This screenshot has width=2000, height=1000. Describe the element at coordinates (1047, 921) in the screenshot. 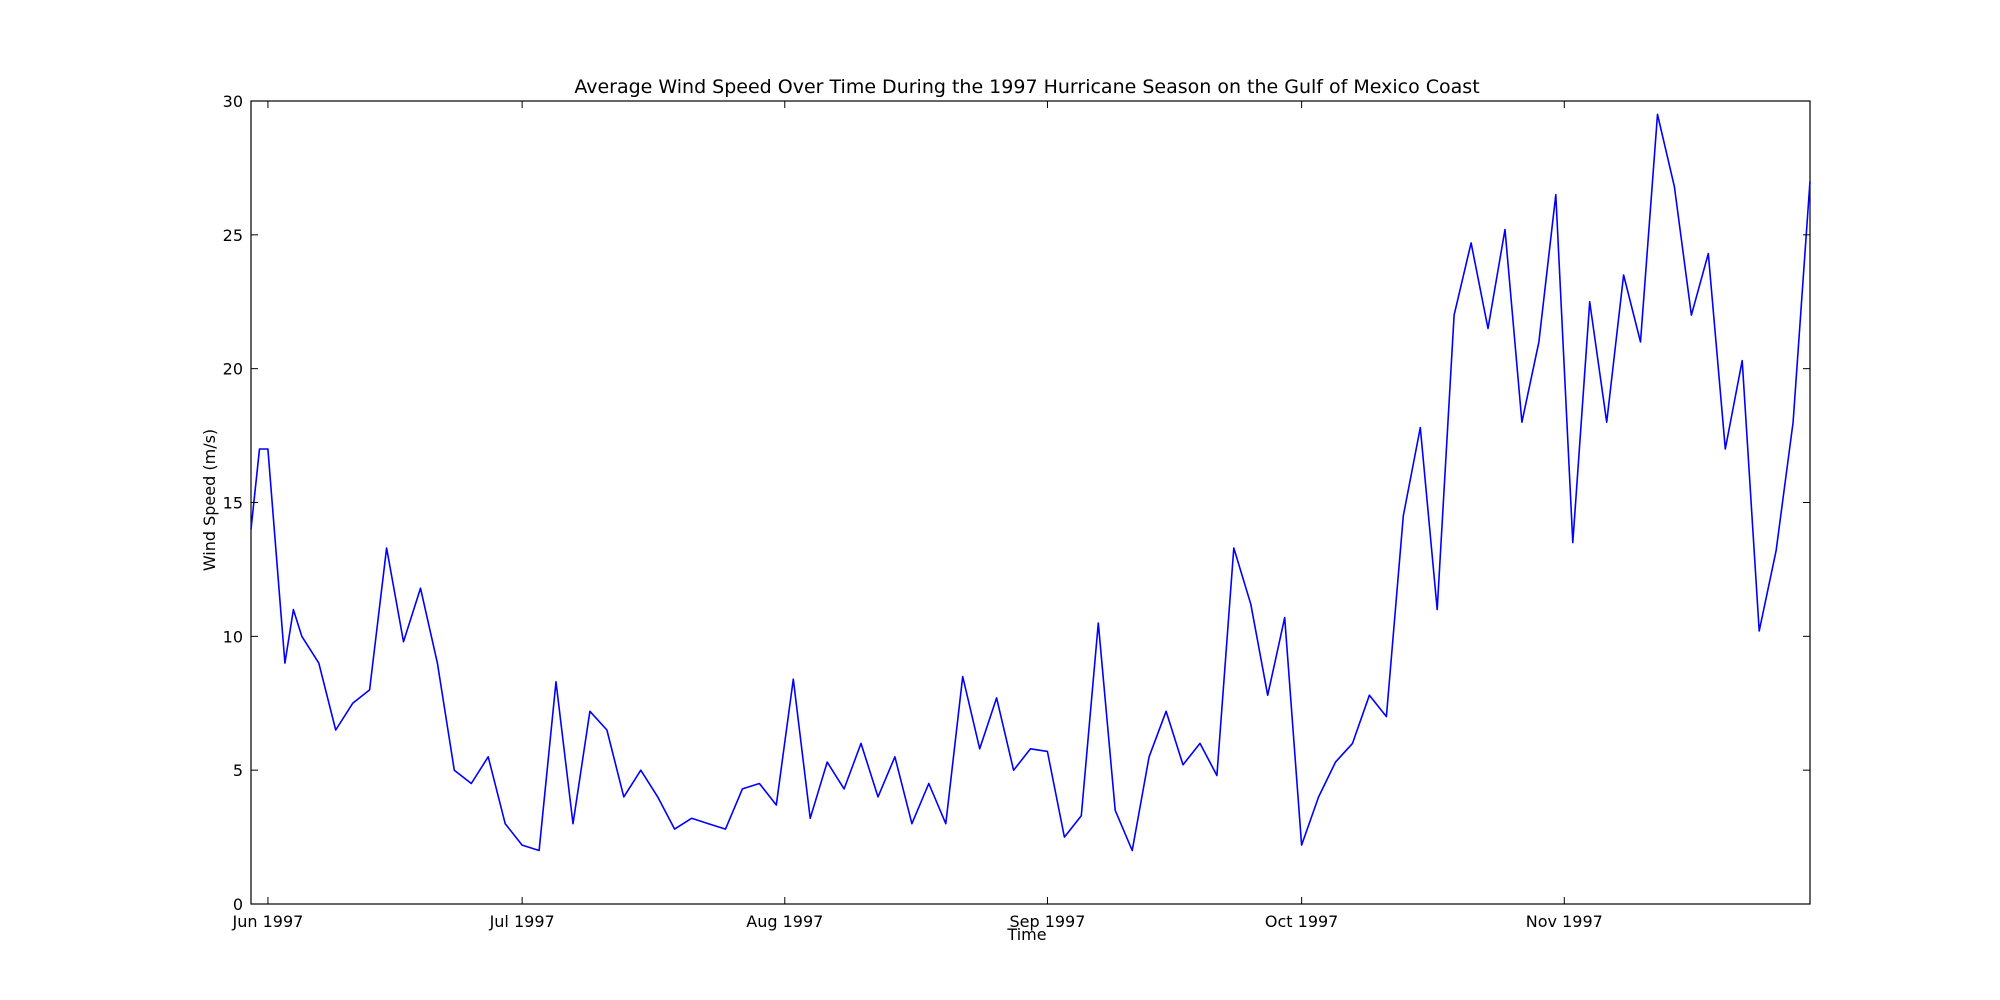

I see `x-tick-label: Sep 1997` at that location.